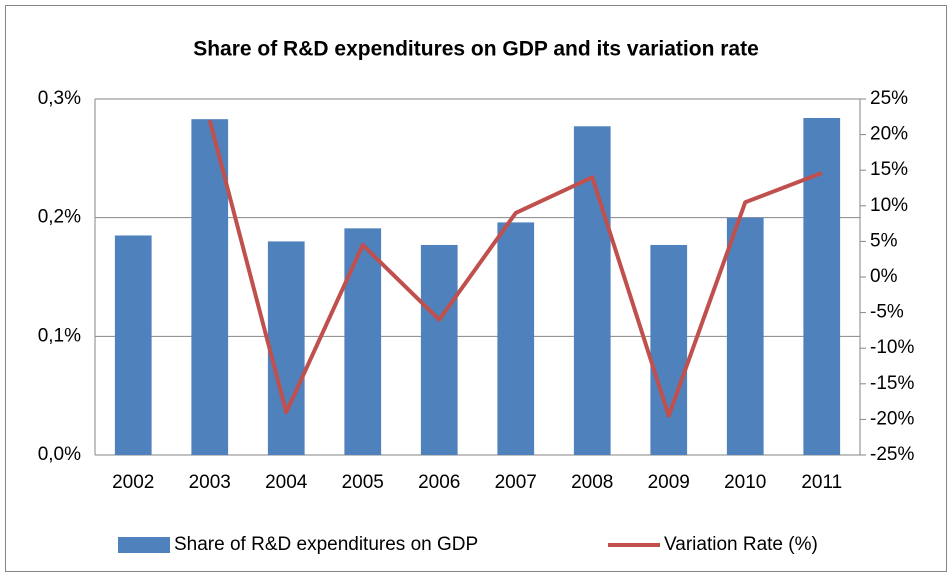 This screenshot has height=577, width=952. What do you see at coordinates (59, 454) in the screenshot?
I see `y-tick-label: 0,0%` at bounding box center [59, 454].